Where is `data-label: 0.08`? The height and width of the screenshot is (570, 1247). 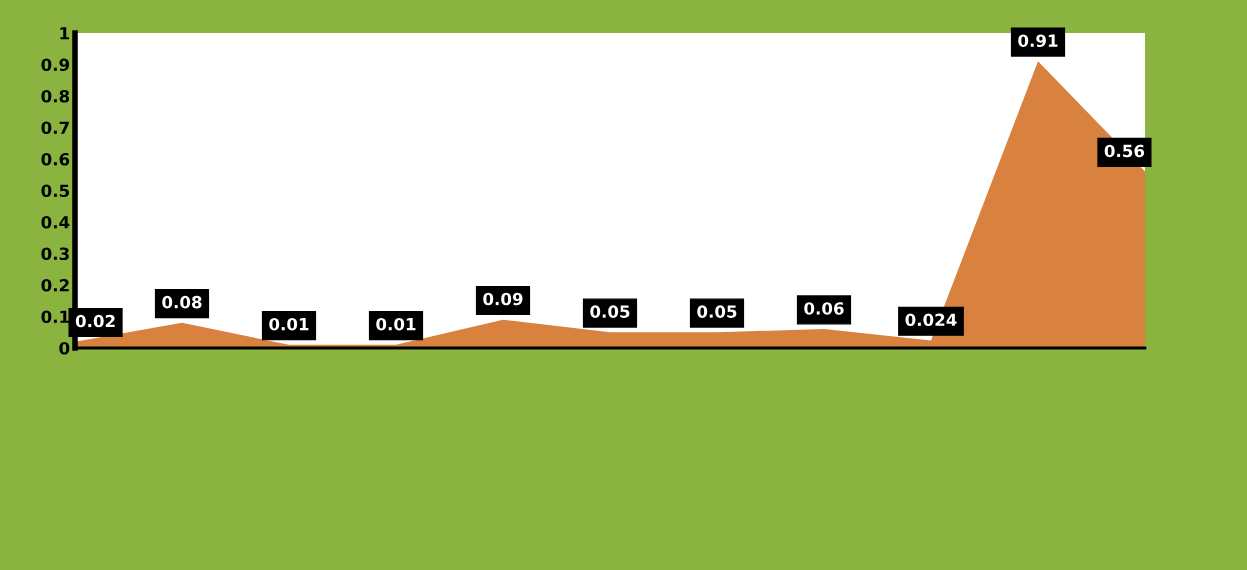
data-label: 0.08 is located at coordinates (182, 302).